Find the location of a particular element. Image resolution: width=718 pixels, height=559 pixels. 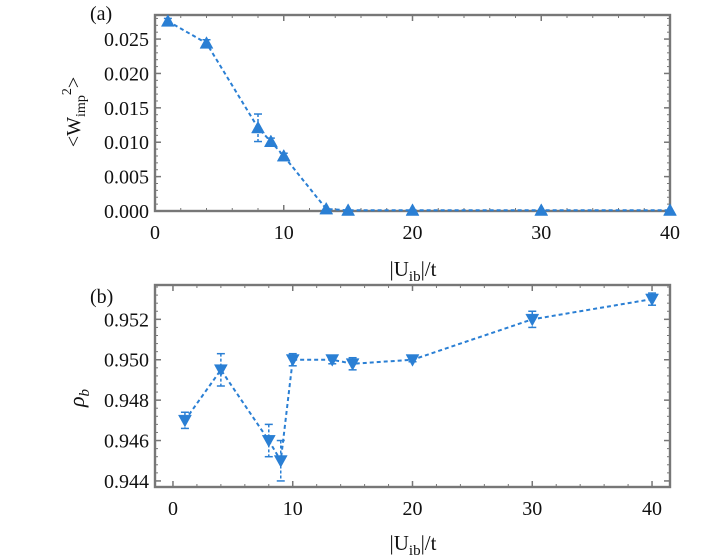

panel-b-xlabel-sub: ib is located at coordinates (415, 551).